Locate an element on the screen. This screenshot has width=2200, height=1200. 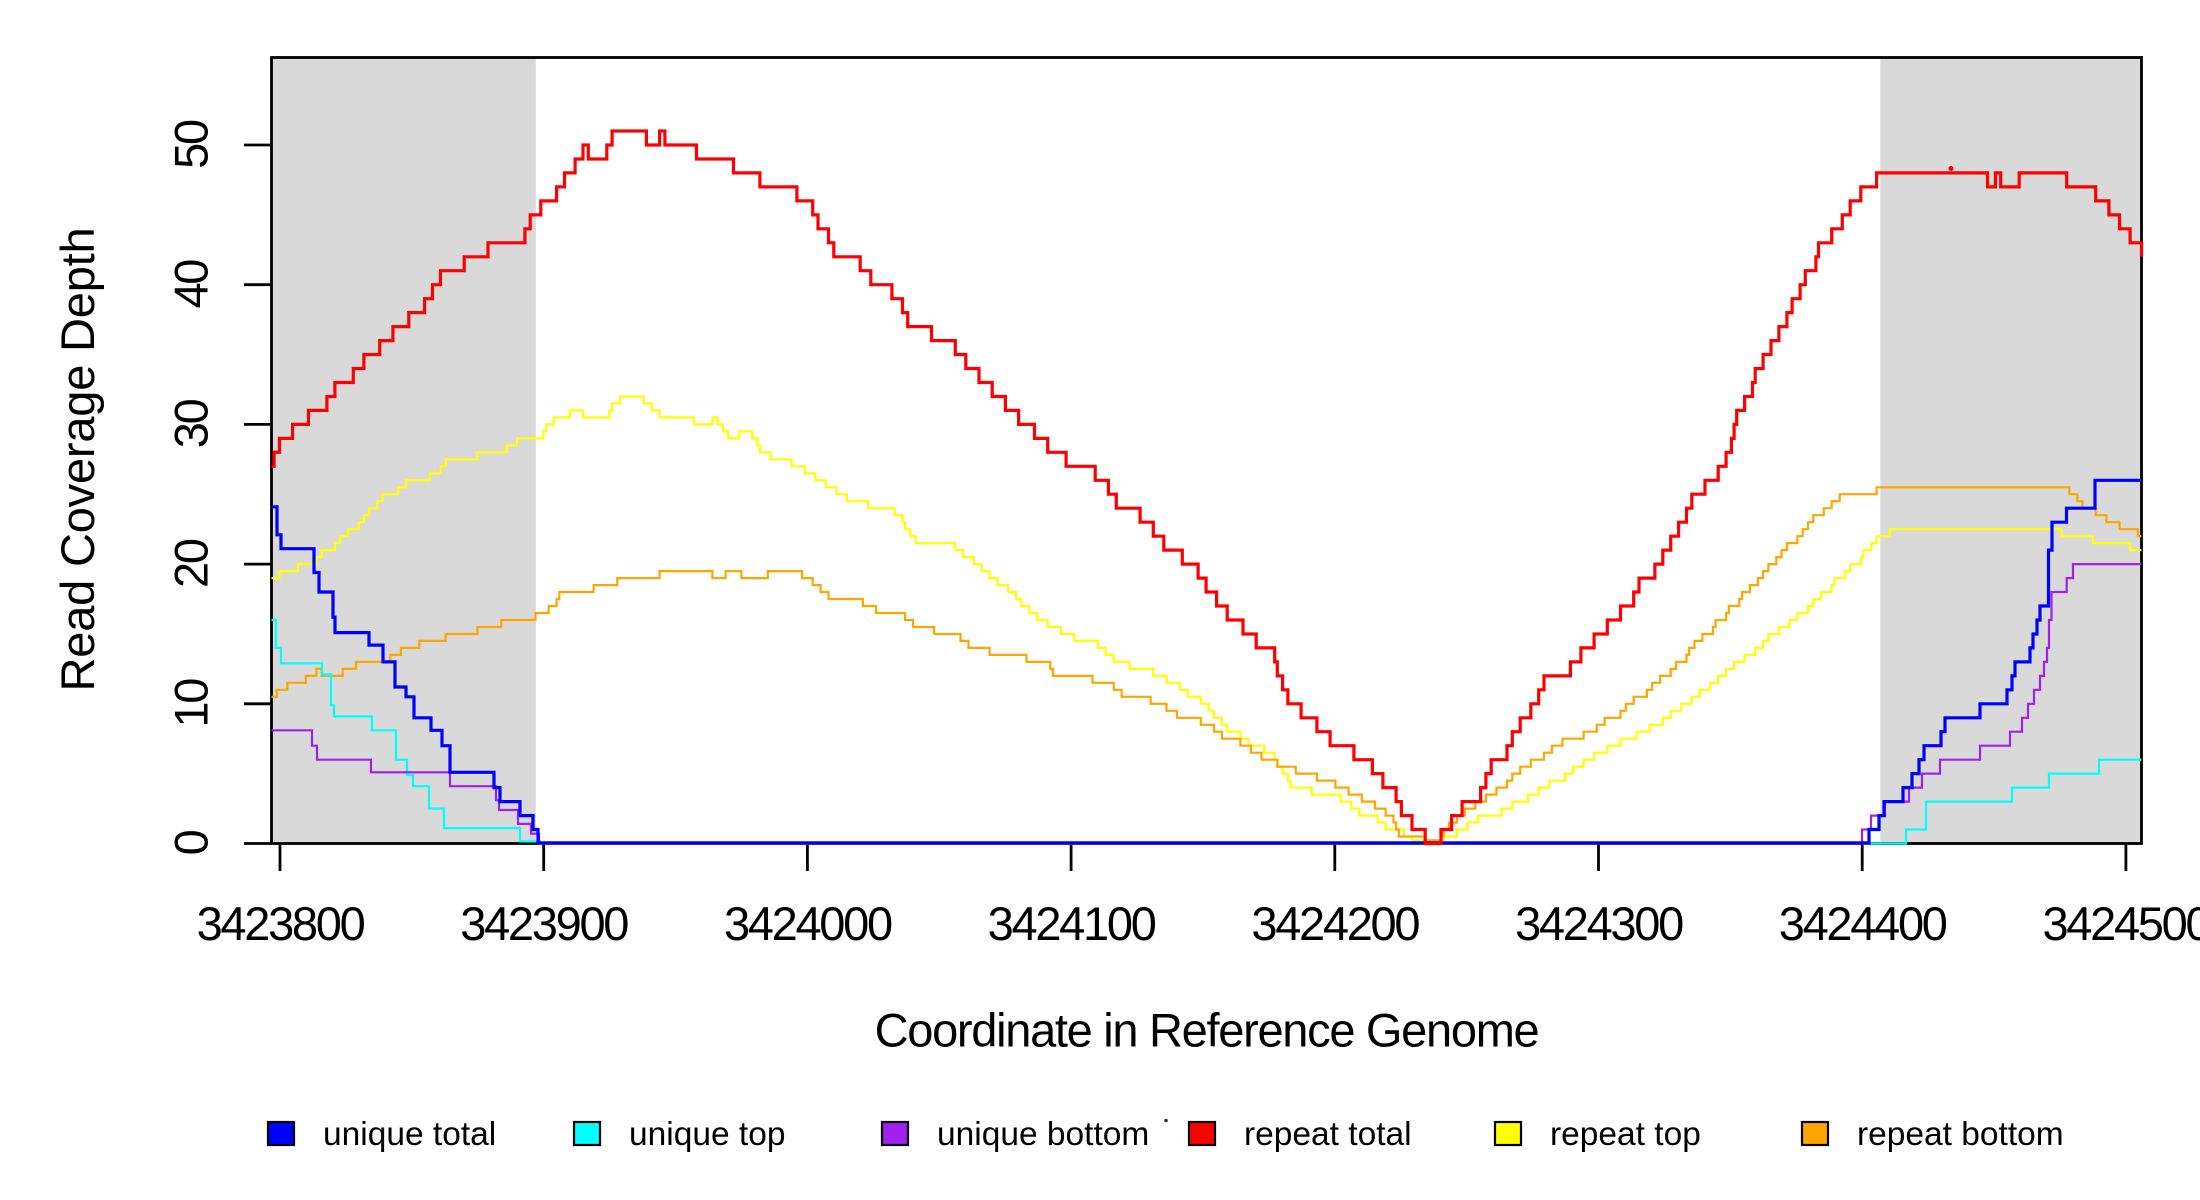
svg-text: 0 is located at coordinates (191, 842).